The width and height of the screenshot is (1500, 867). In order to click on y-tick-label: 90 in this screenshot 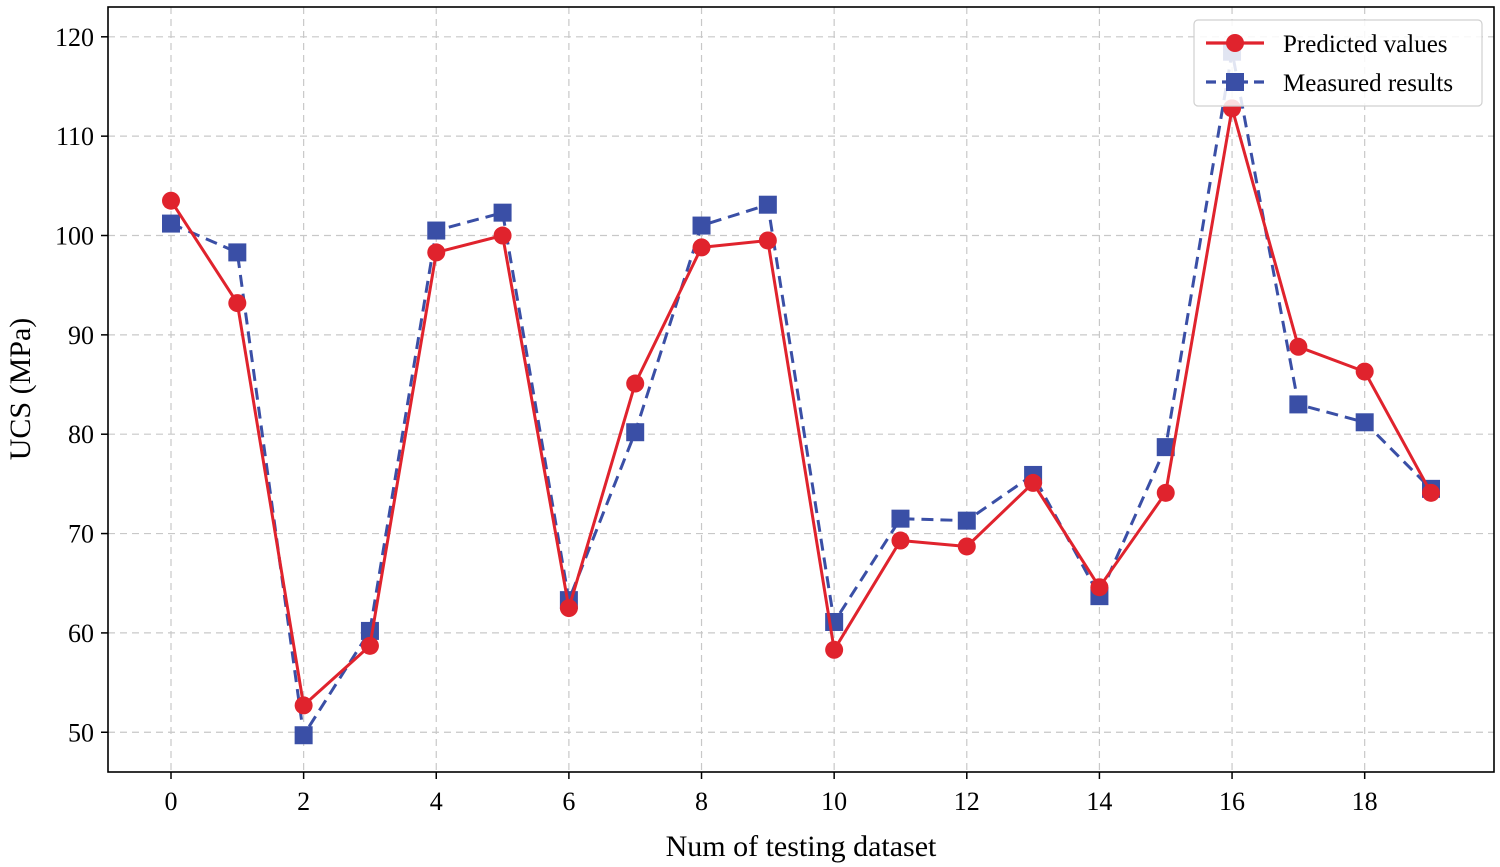, I will do `click(81, 335)`.